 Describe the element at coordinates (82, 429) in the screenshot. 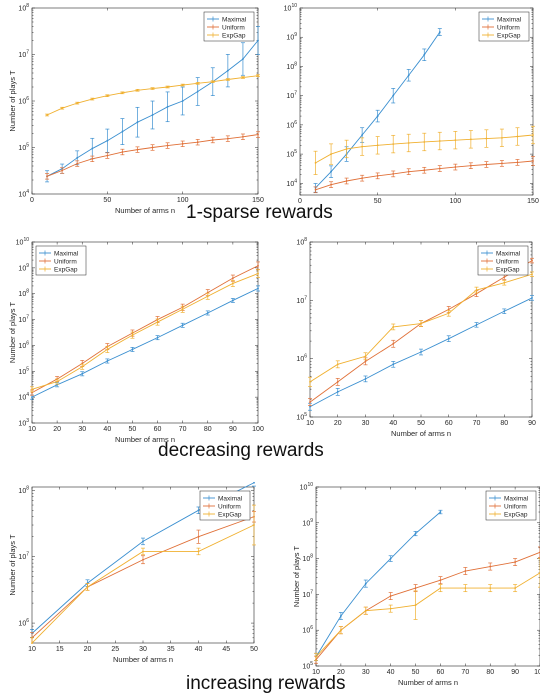

I see `x-tick-label: 30` at that location.